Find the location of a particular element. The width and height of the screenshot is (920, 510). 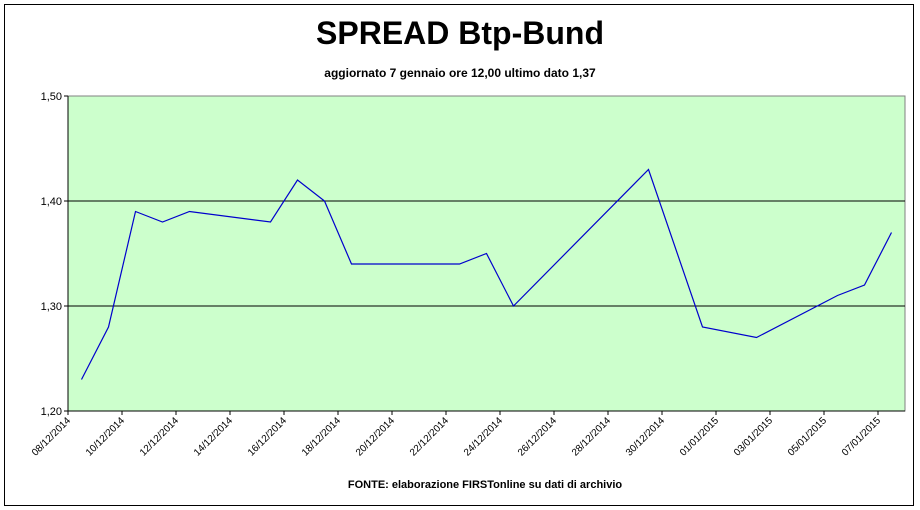

y-tick-label: 1,20 is located at coordinates (51, 412).